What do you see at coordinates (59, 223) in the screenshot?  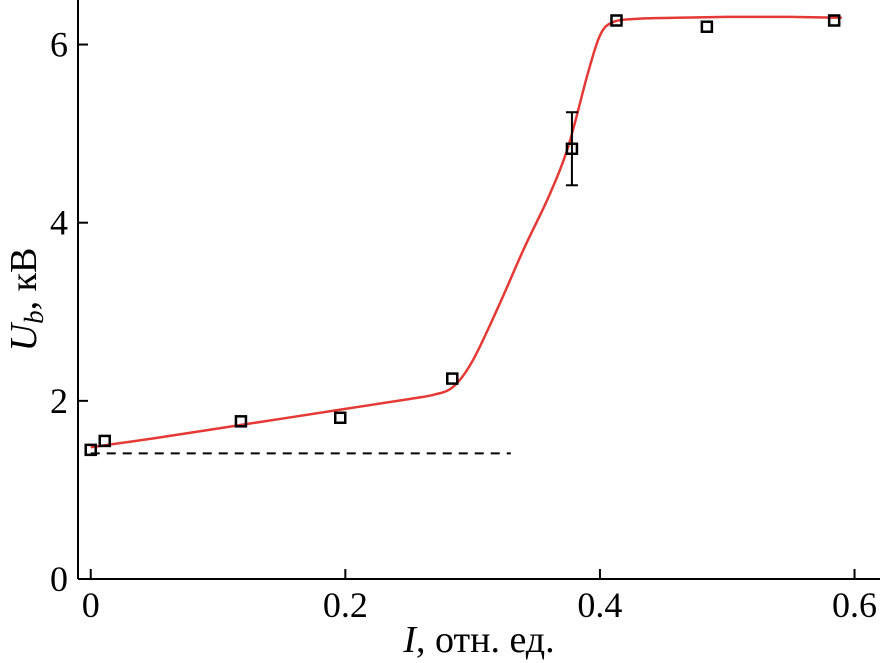 I see `y-tick-label: 4` at bounding box center [59, 223].